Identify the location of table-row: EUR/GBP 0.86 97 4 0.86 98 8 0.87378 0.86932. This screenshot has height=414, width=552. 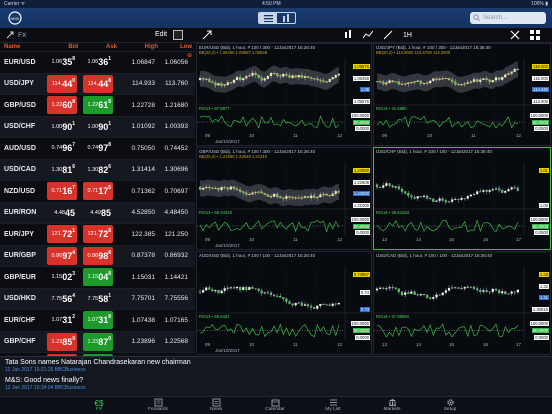
(97, 256).